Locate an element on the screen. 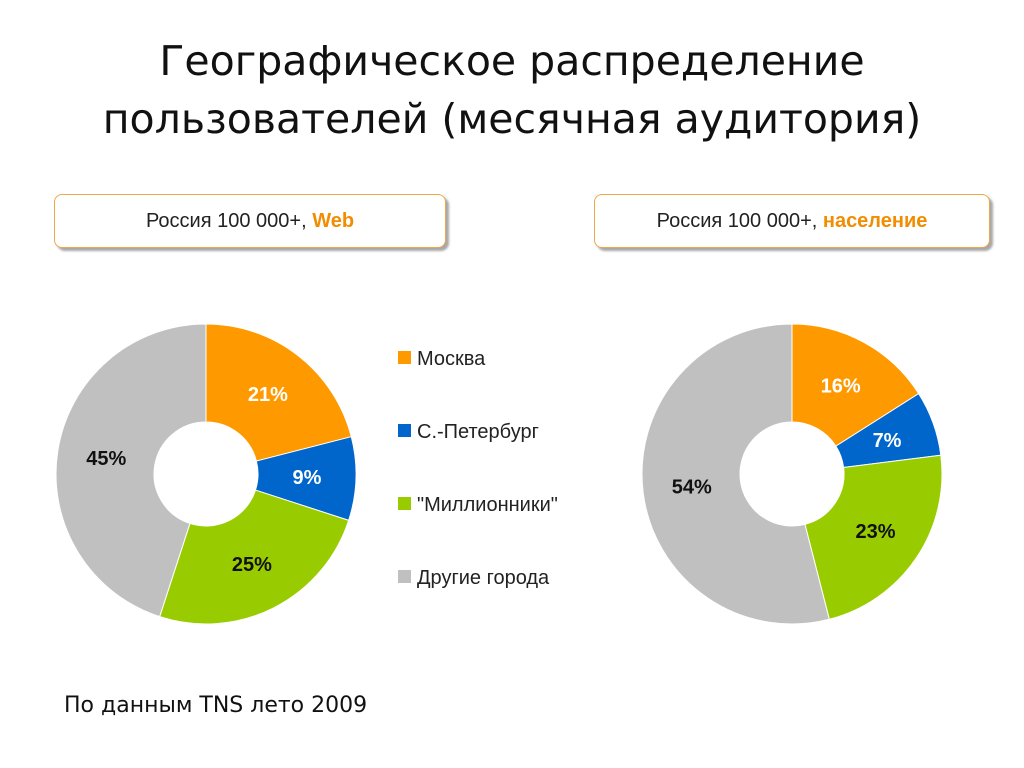  chart-title-population: Россия 100 000+, население is located at coordinates (792, 221).